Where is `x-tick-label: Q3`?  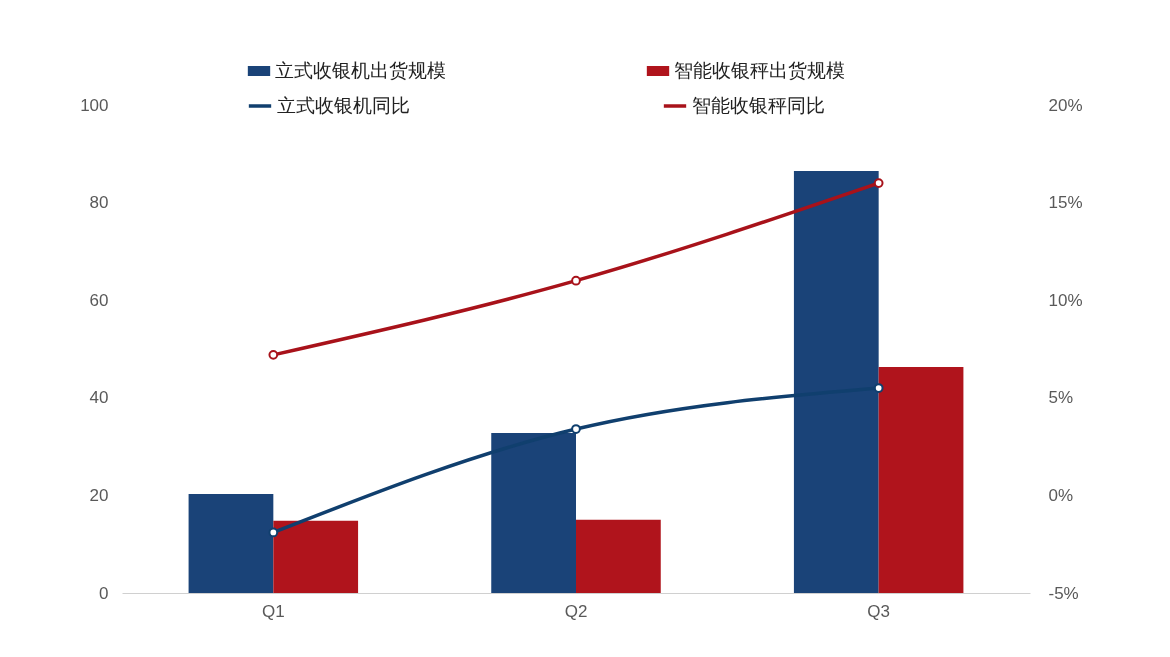 x-tick-label: Q3 is located at coordinates (879, 611).